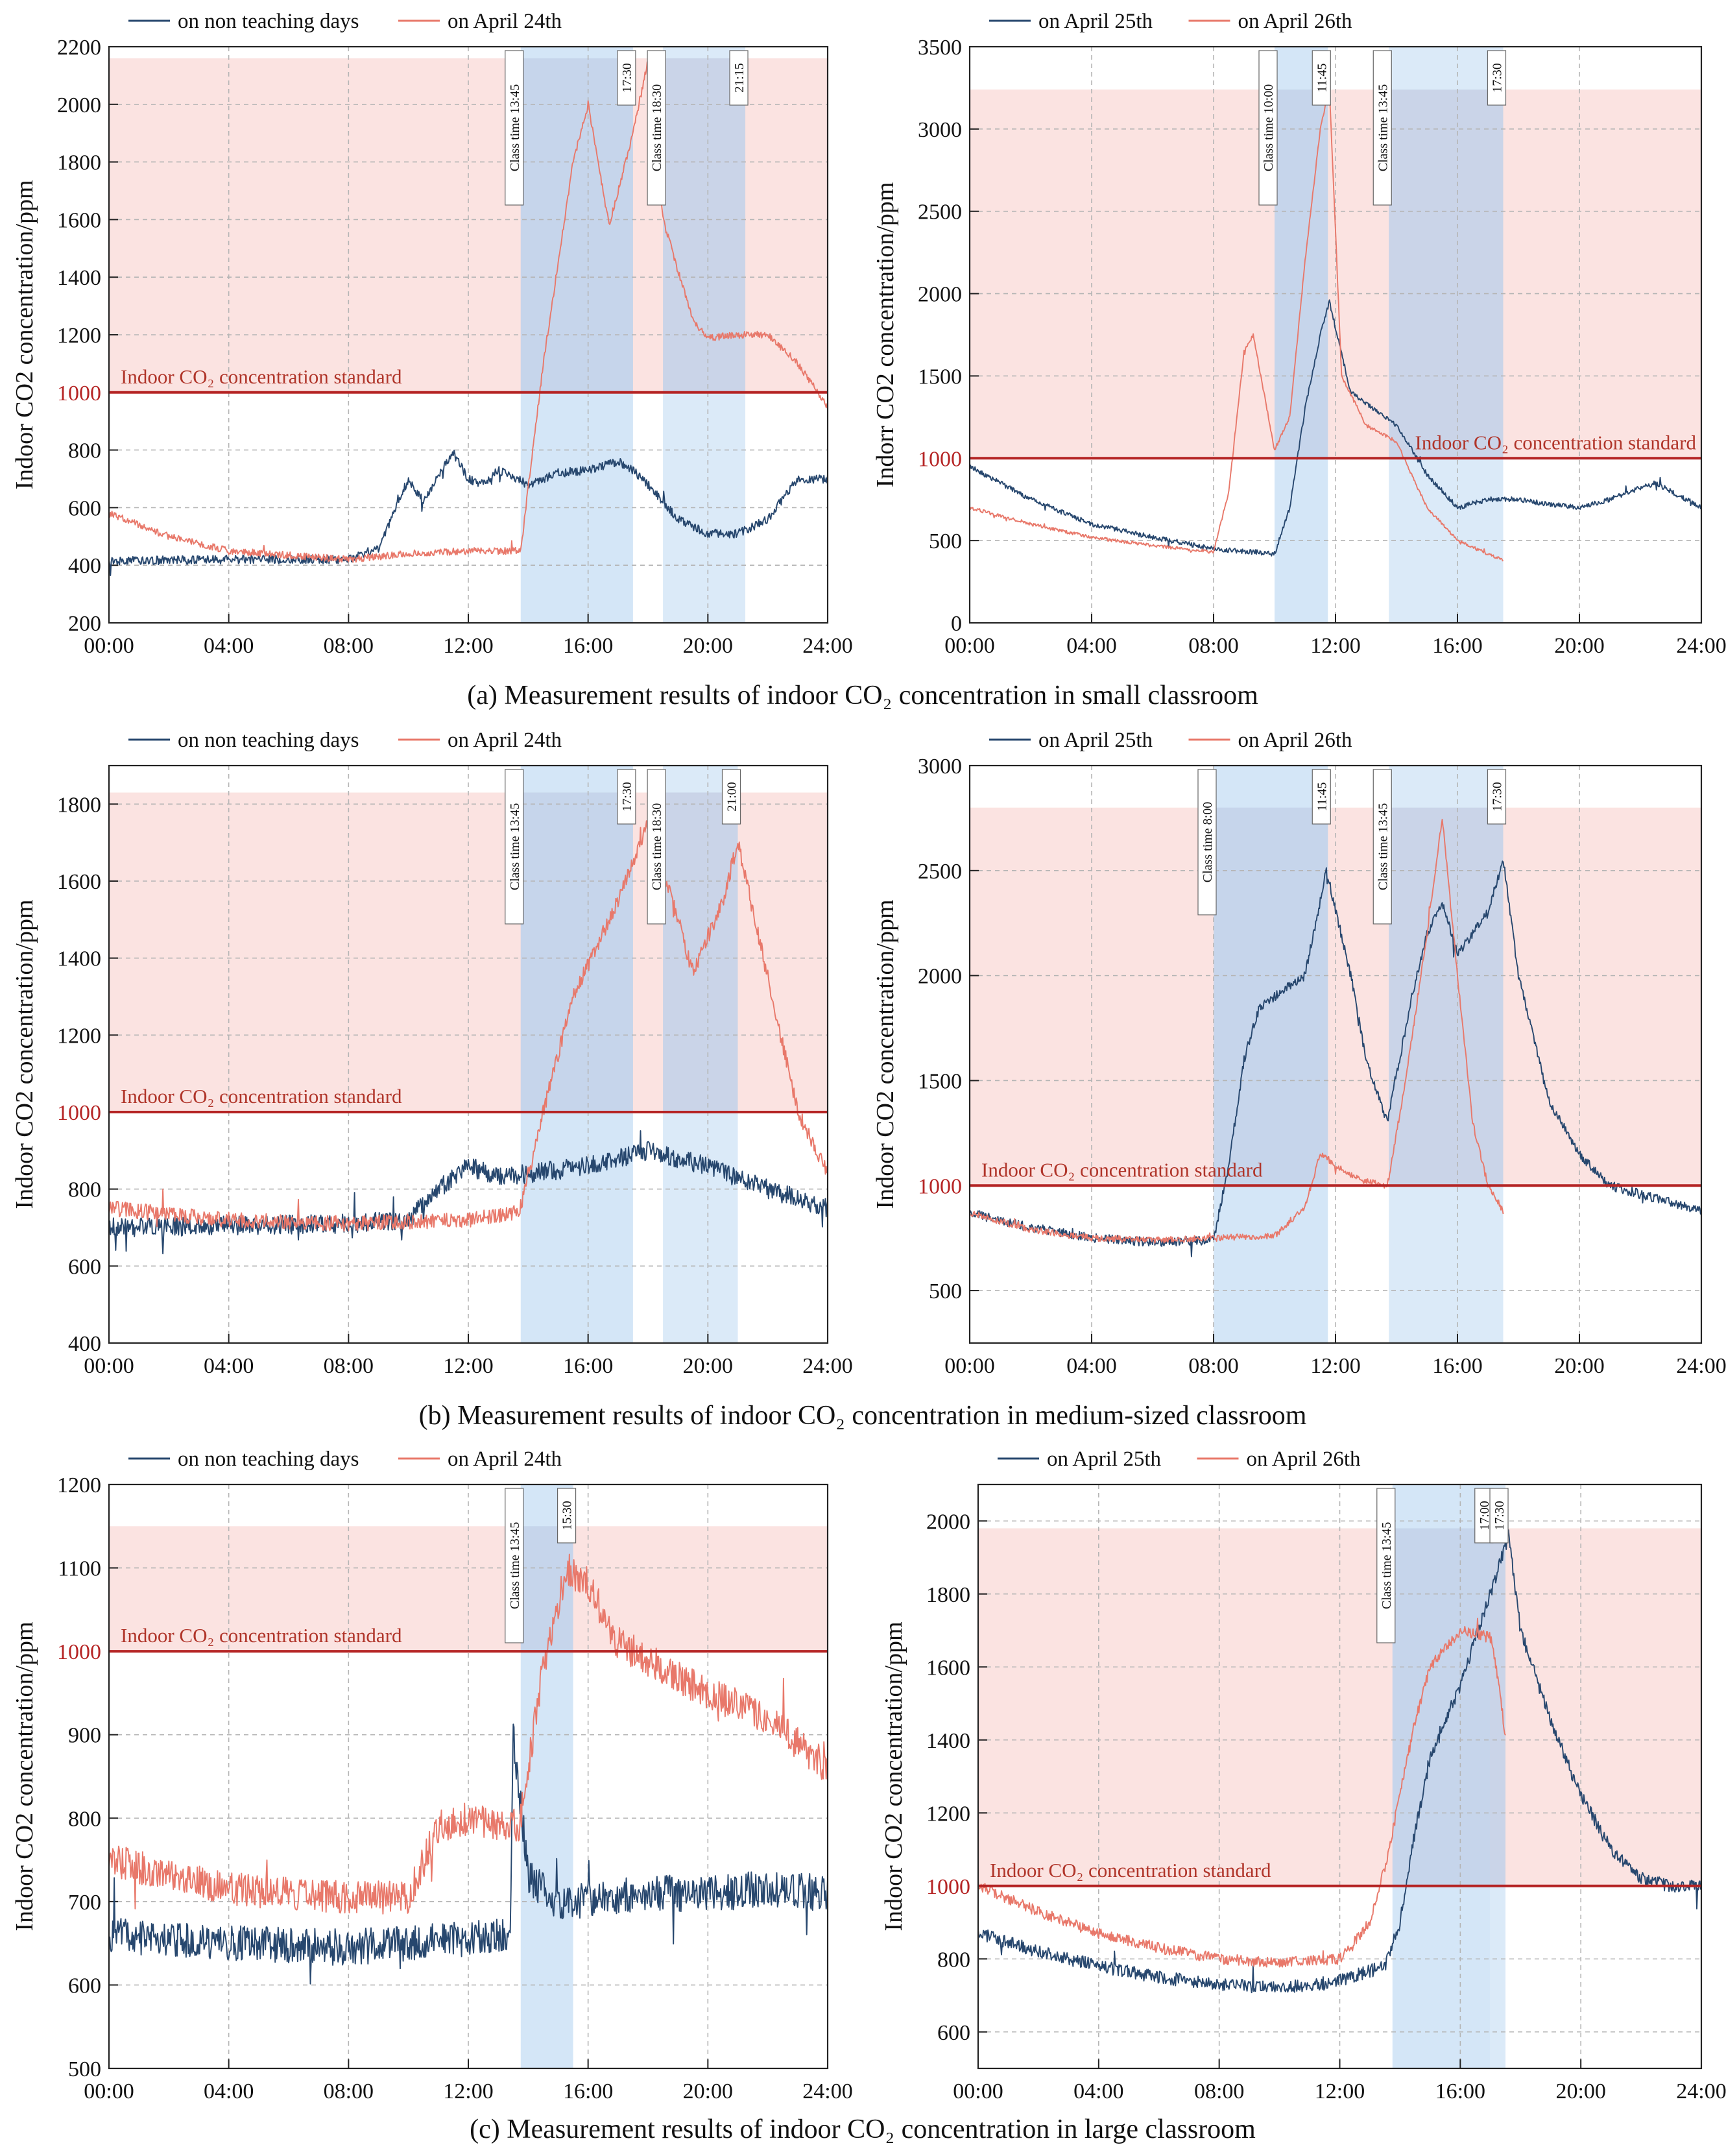  I want to click on period-label: Class time 10:00, so click(1268, 128).